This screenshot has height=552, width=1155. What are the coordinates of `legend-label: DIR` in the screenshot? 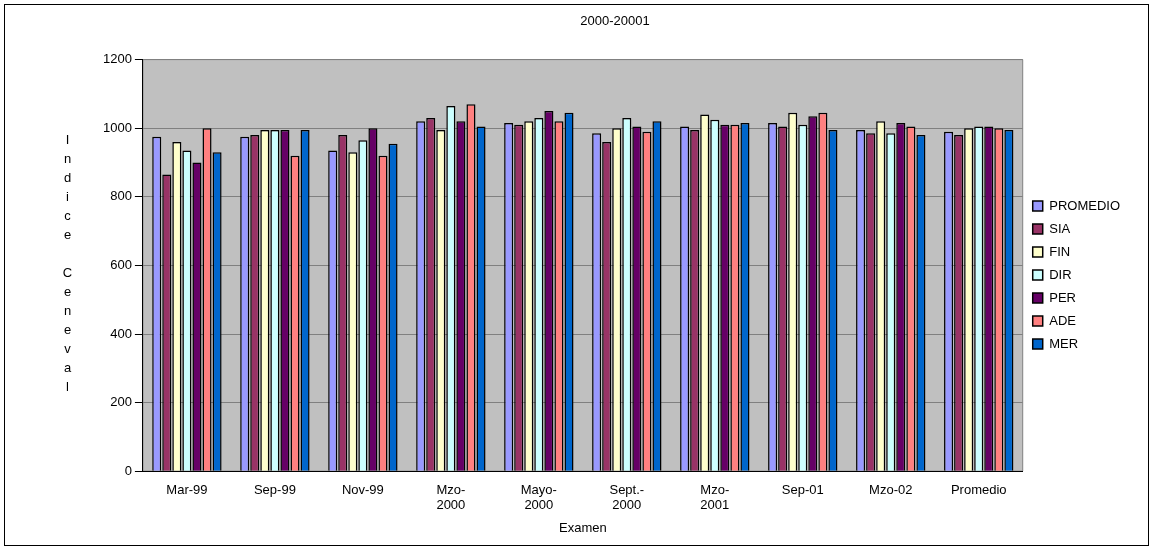 It's located at (1060, 274).